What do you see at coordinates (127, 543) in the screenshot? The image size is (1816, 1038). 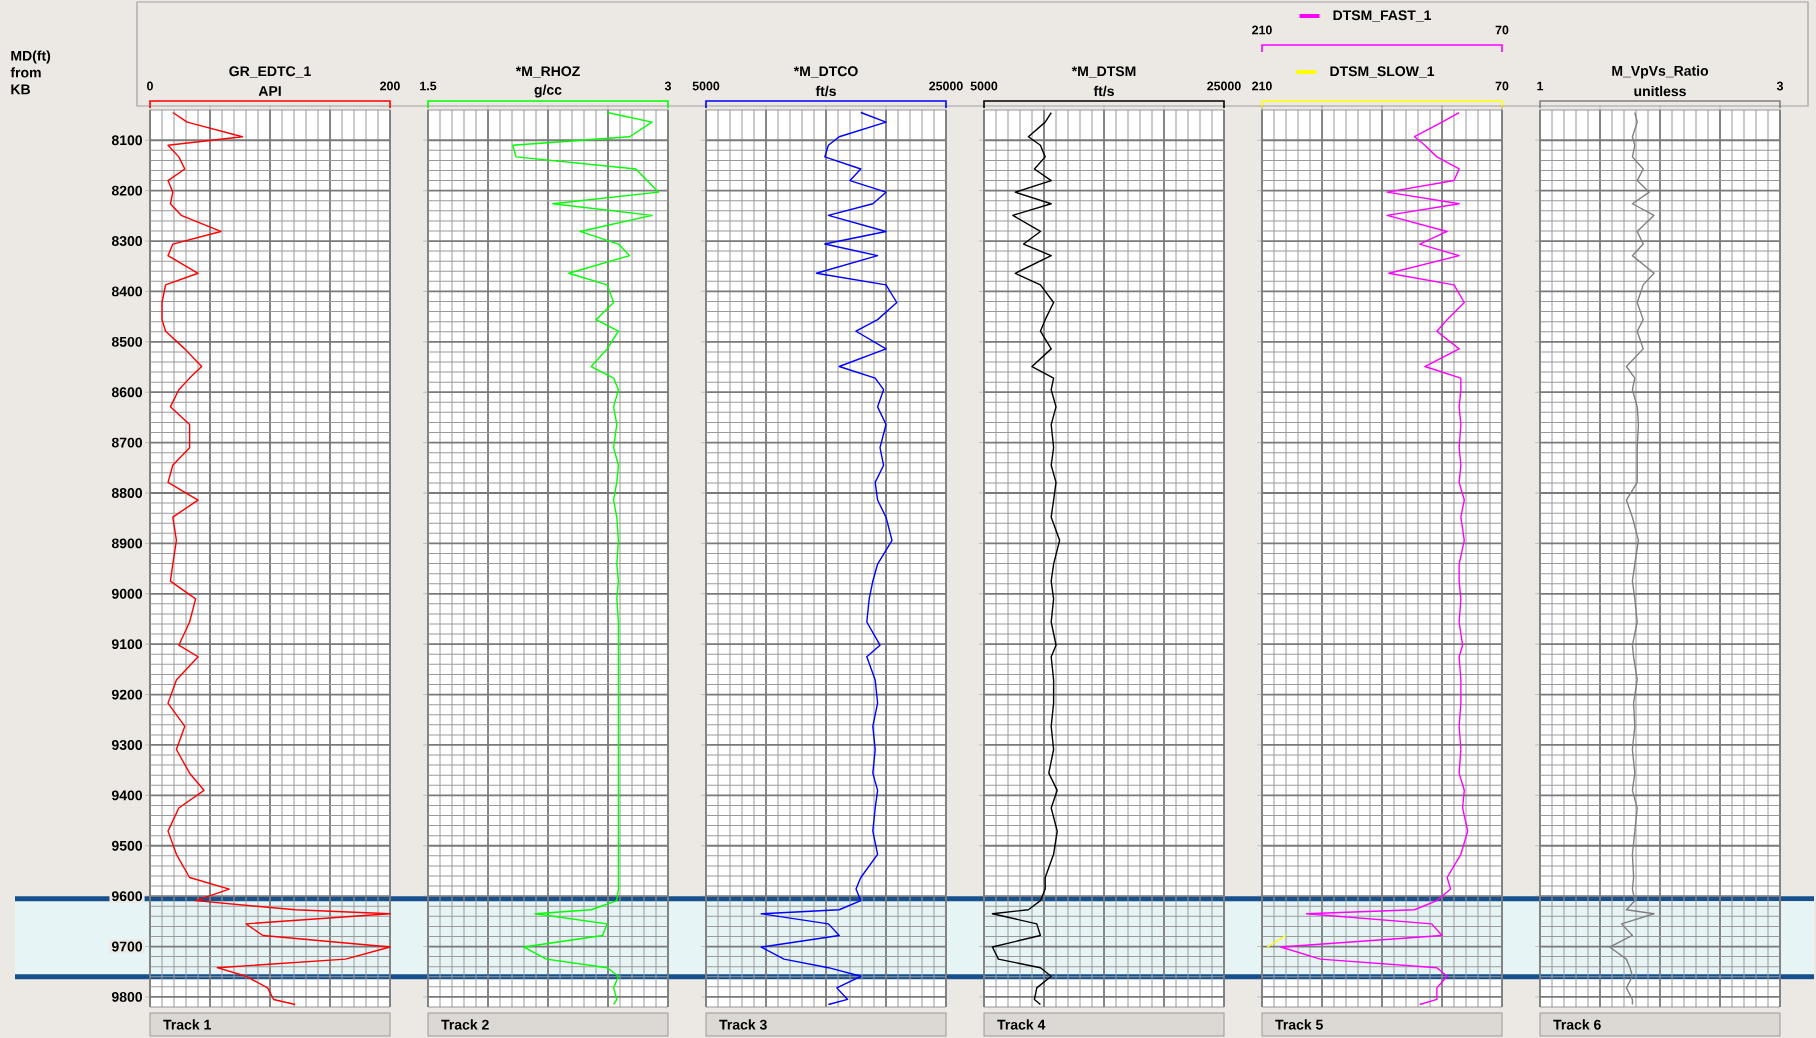 I see `y-tick-label: 8900` at bounding box center [127, 543].